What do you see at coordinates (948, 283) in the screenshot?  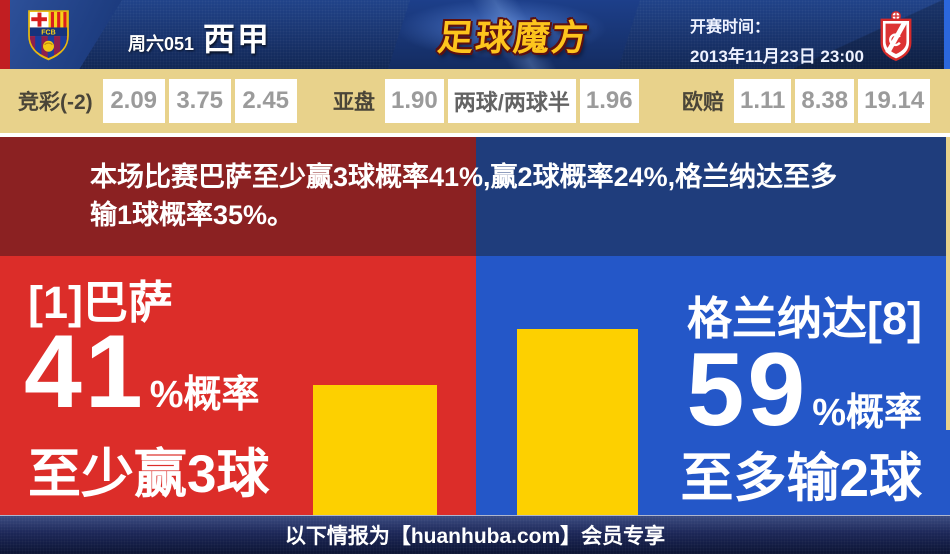 I see `right-edge-tan-strip` at bounding box center [948, 283].